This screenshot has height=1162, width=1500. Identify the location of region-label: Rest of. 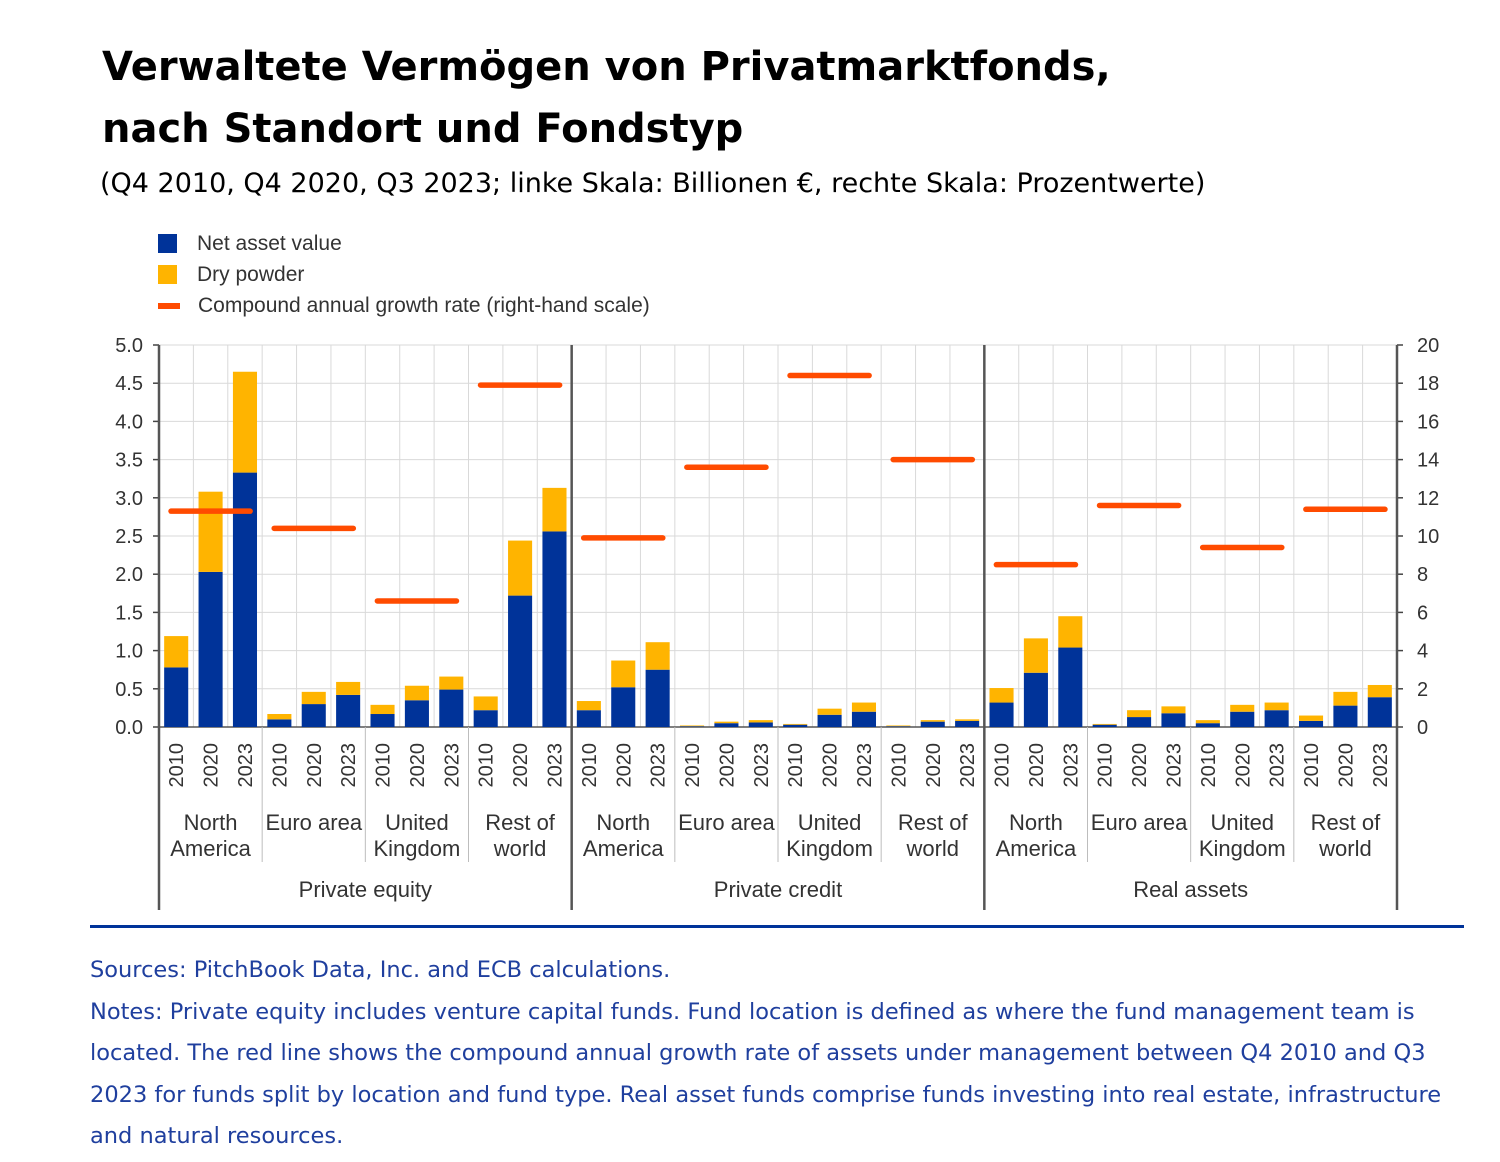
(933, 822).